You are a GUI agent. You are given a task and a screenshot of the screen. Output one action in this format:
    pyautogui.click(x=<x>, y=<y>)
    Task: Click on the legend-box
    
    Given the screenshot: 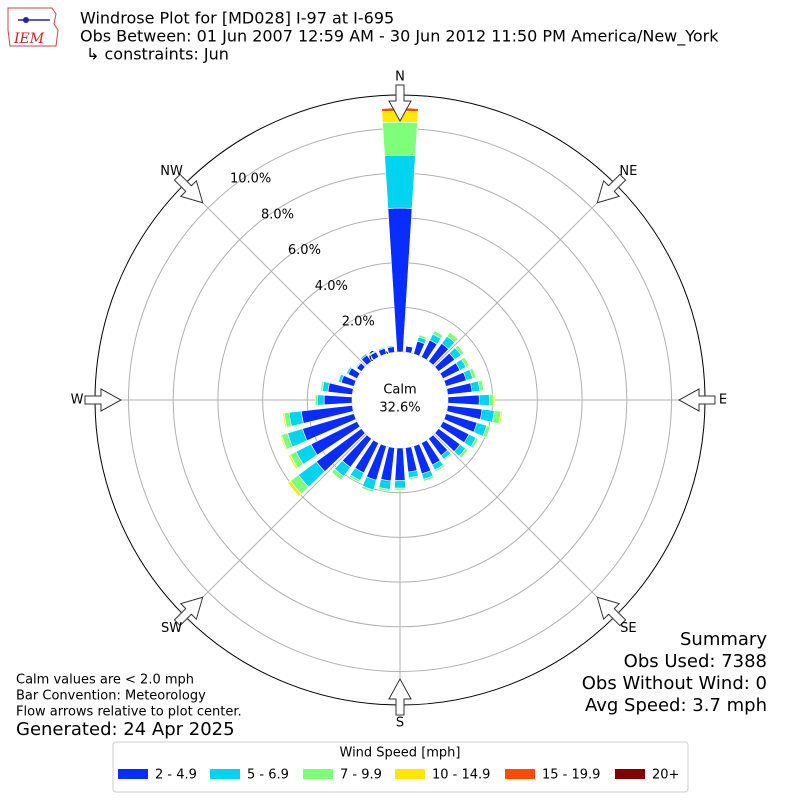 What is the action you would take?
    pyautogui.click(x=400, y=767)
    